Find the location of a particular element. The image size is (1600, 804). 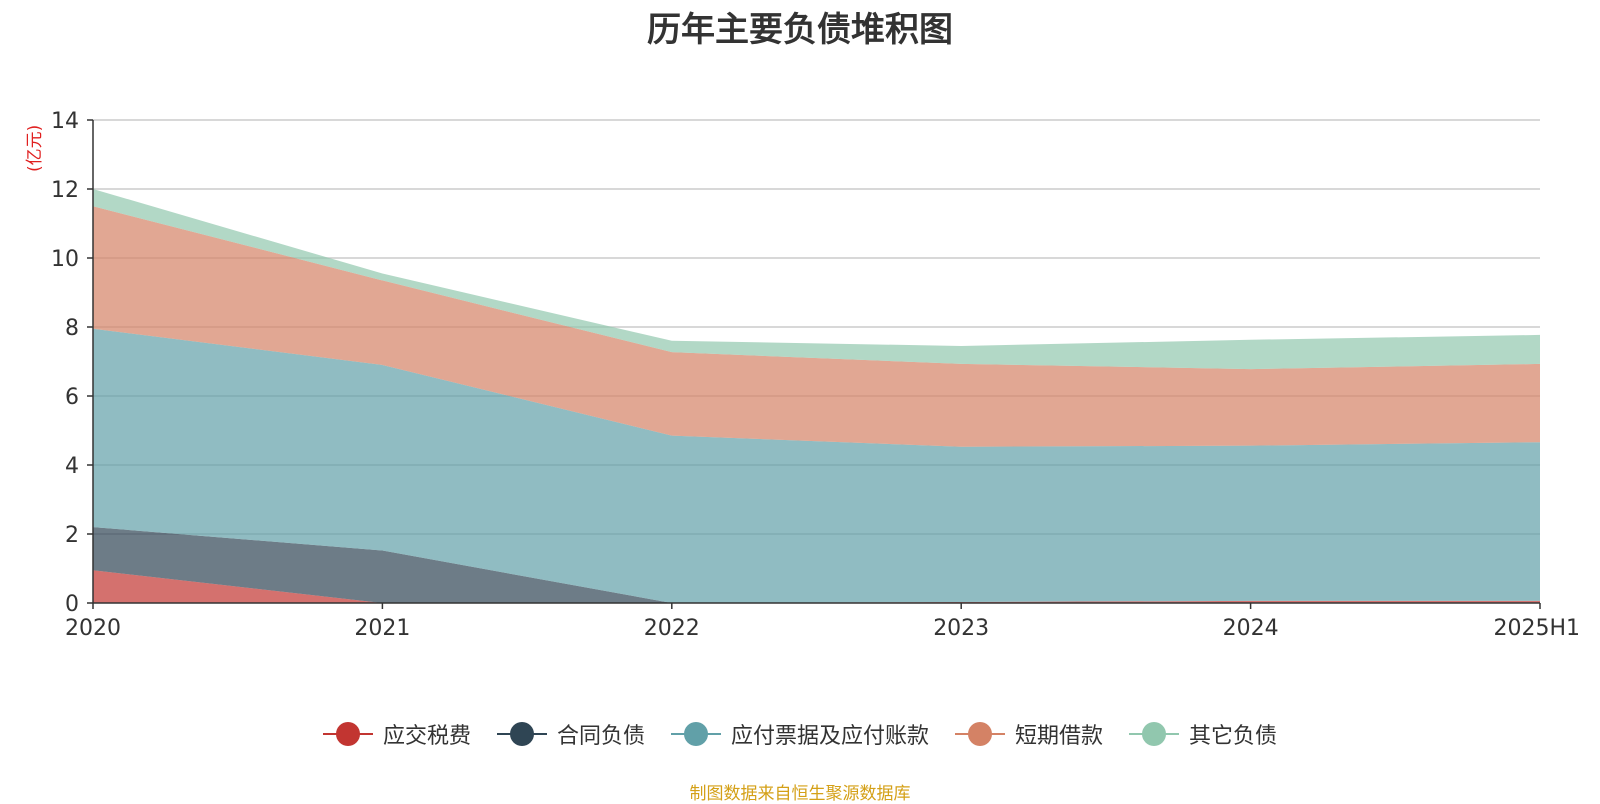

y-tick-label: 2 is located at coordinates (72, 535).